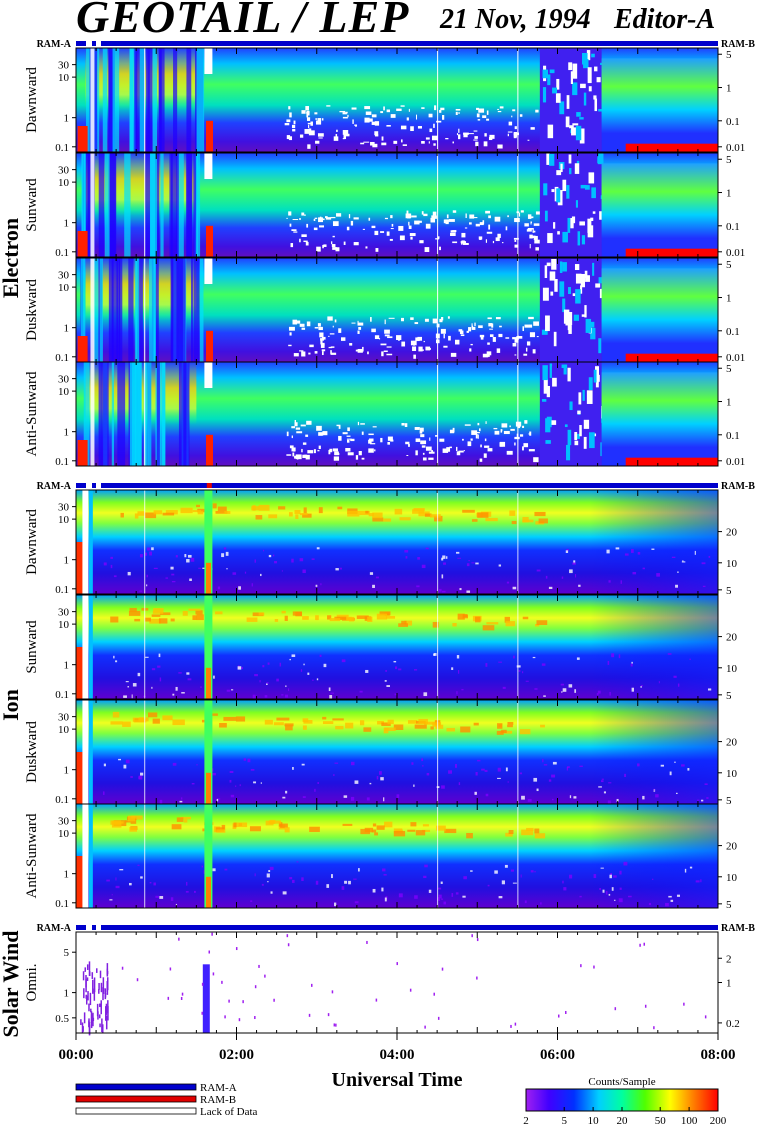  Describe the element at coordinates (729, 265) in the screenshot. I see `y-tick-right-label: 5` at that location.